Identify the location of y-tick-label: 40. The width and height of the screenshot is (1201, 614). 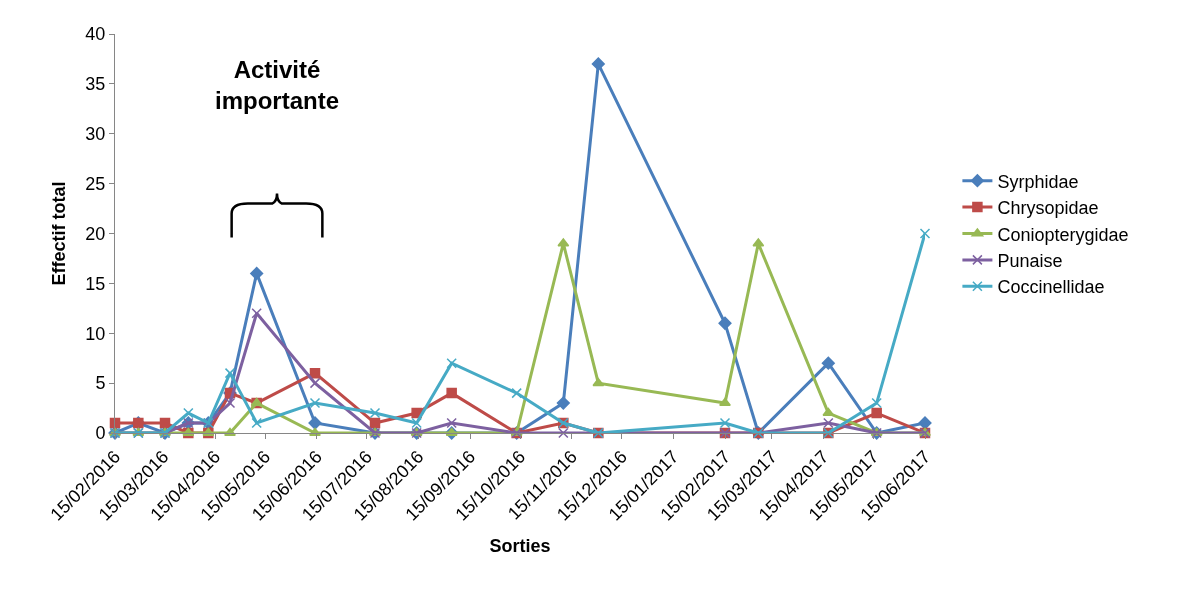
(95, 34).